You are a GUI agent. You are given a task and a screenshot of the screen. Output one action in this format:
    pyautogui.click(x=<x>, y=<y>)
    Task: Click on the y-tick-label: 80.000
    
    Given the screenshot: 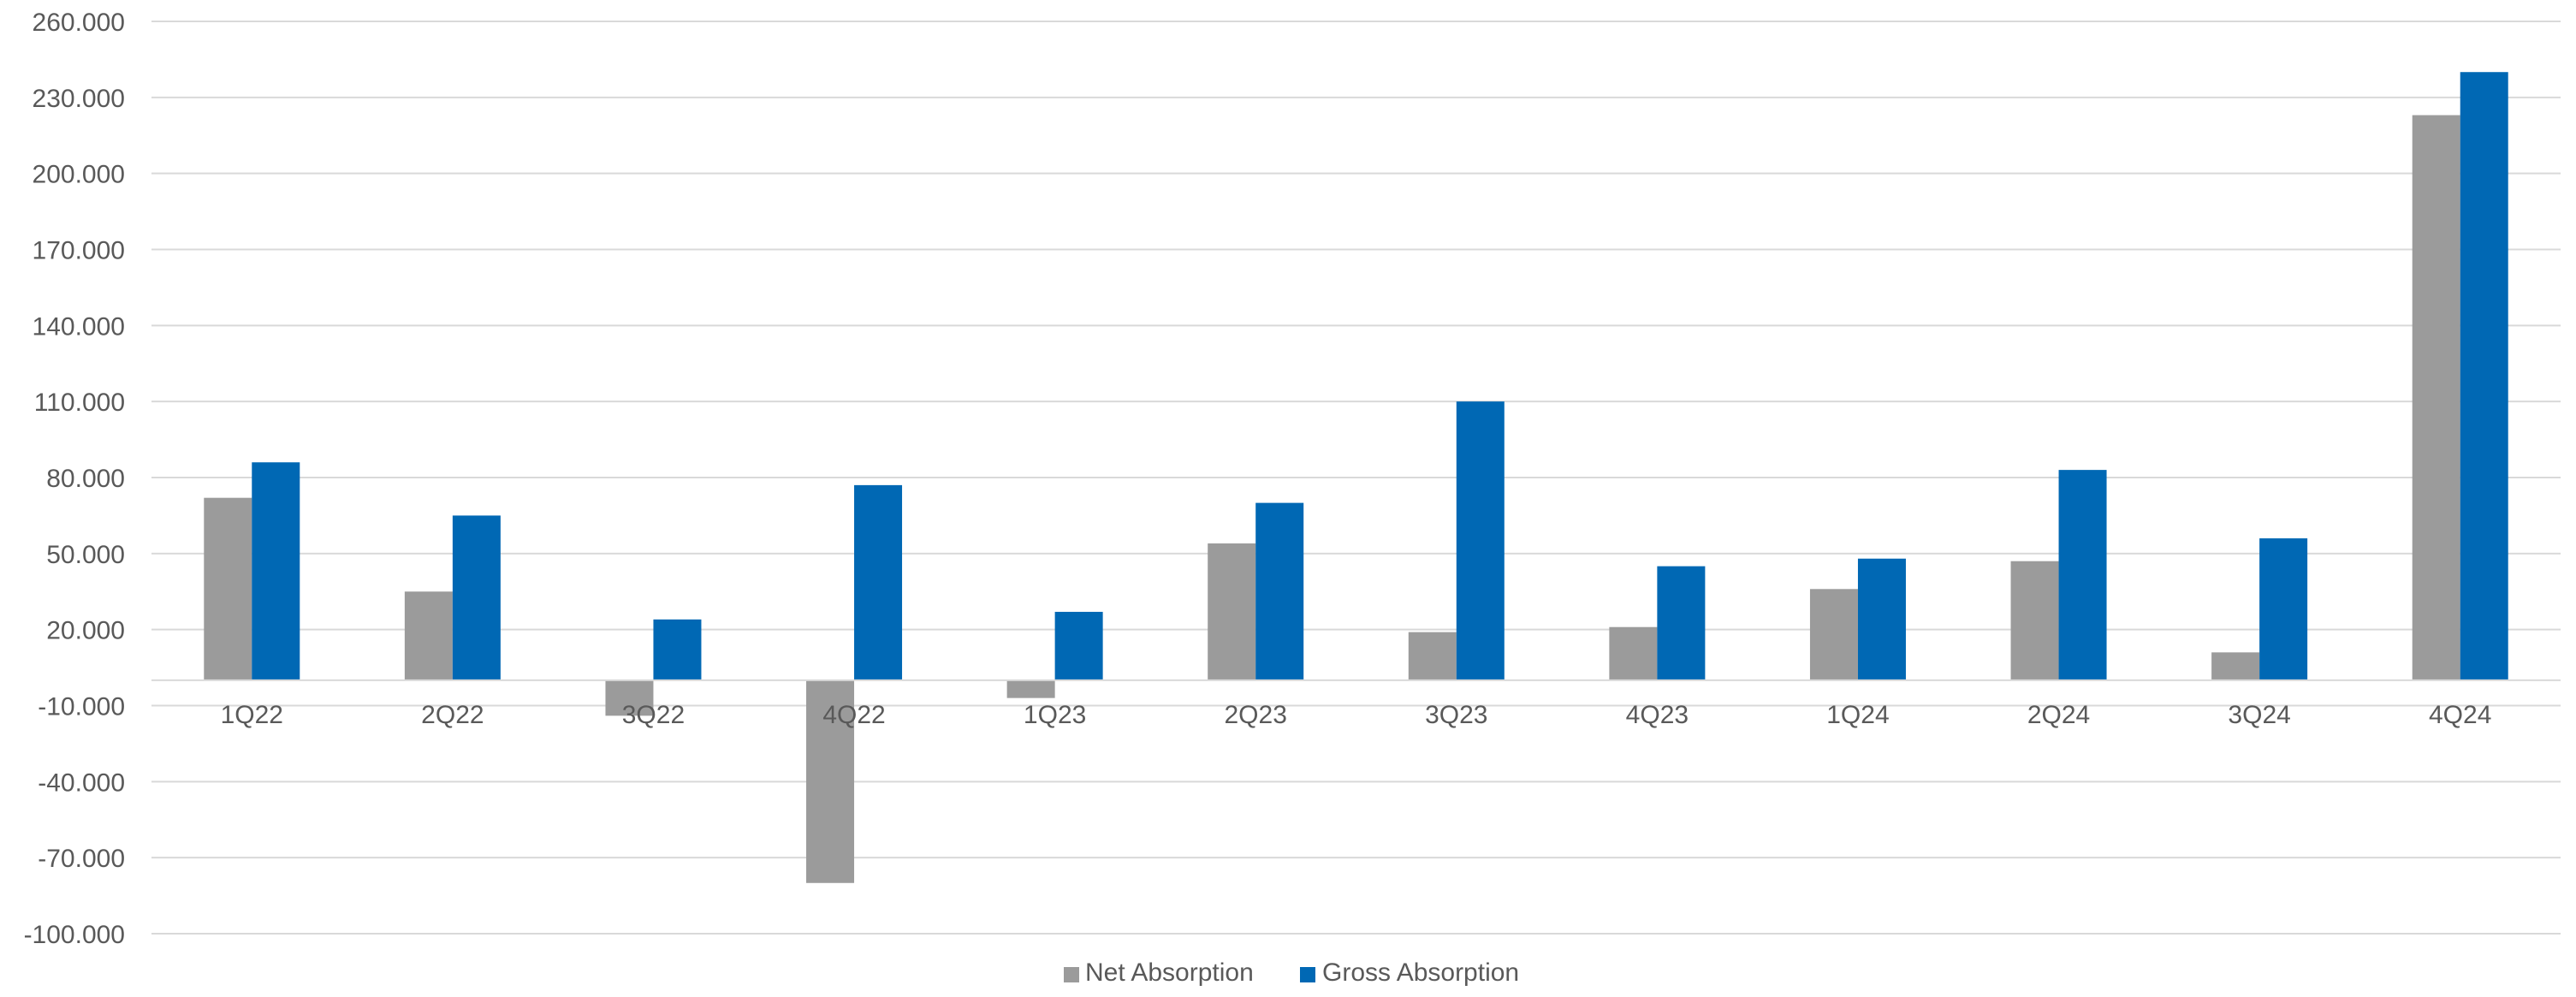 What is the action you would take?
    pyautogui.click(x=85, y=479)
    